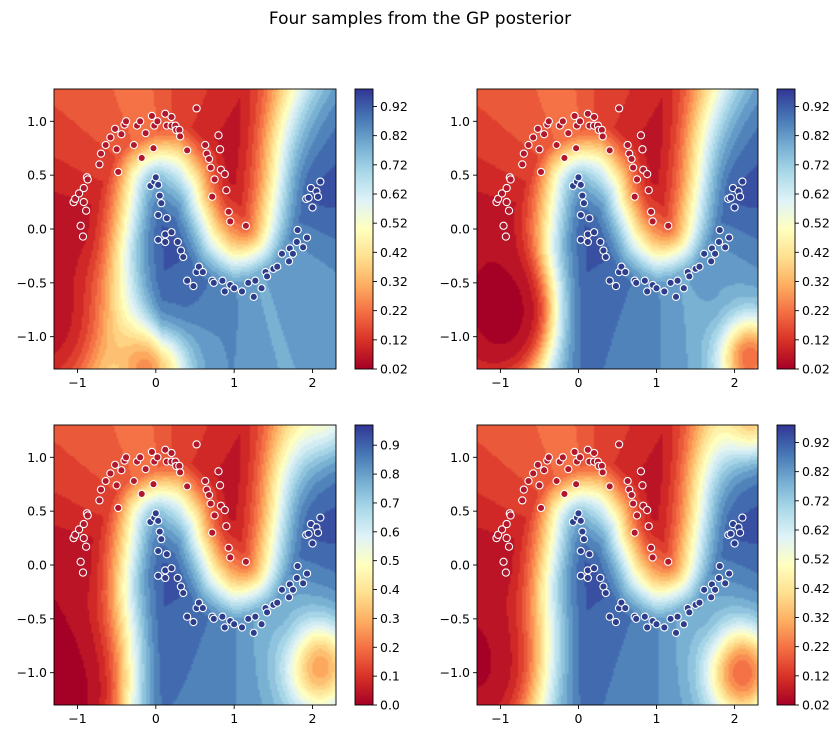  Describe the element at coordinates (394, 135) in the screenshot. I see `colorbar-tick-label: 0.82` at that location.